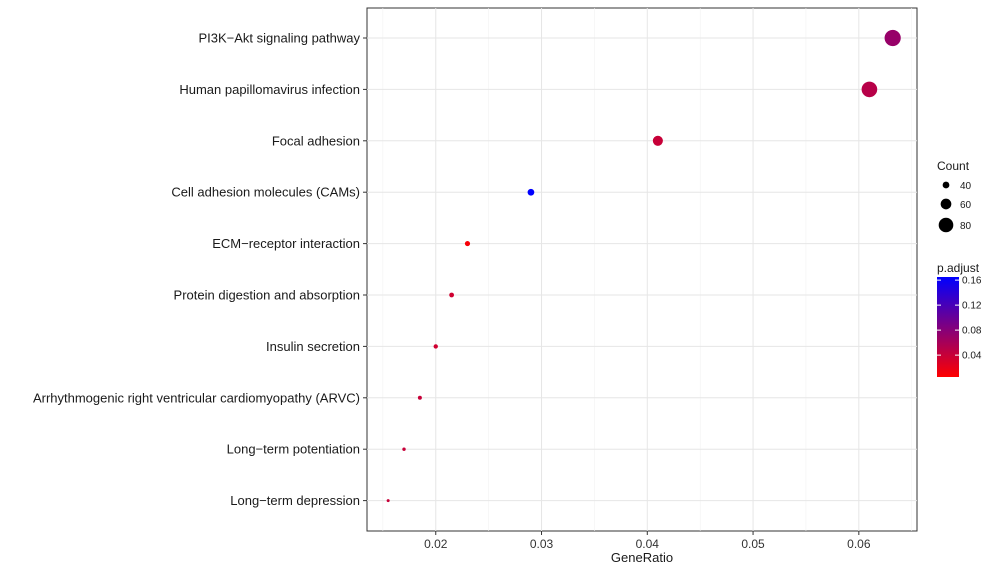 The image size is (985, 568). What do you see at coordinates (966, 226) in the screenshot?
I see `count-legend-label: 80` at bounding box center [966, 226].